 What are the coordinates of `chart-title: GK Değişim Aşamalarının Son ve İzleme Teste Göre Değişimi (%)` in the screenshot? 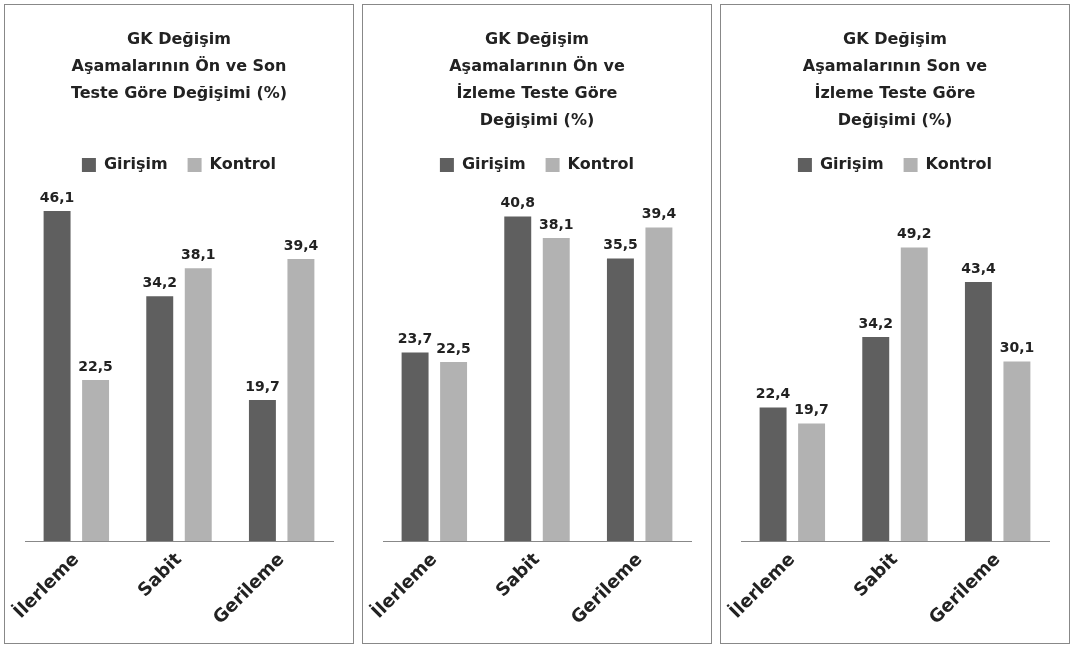 It's located at (895, 79).